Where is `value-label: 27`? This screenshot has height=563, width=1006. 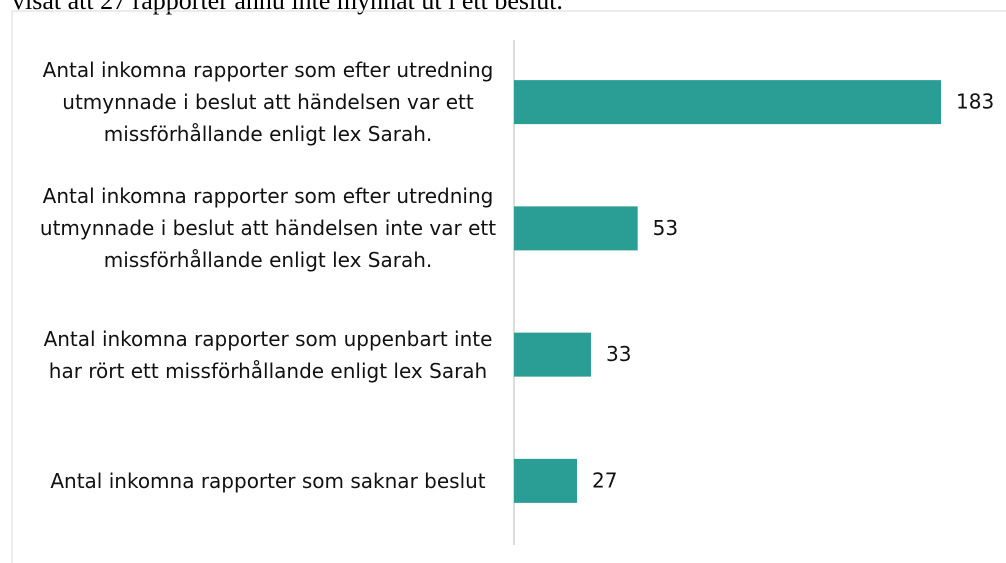 value-label: 27 is located at coordinates (604, 480).